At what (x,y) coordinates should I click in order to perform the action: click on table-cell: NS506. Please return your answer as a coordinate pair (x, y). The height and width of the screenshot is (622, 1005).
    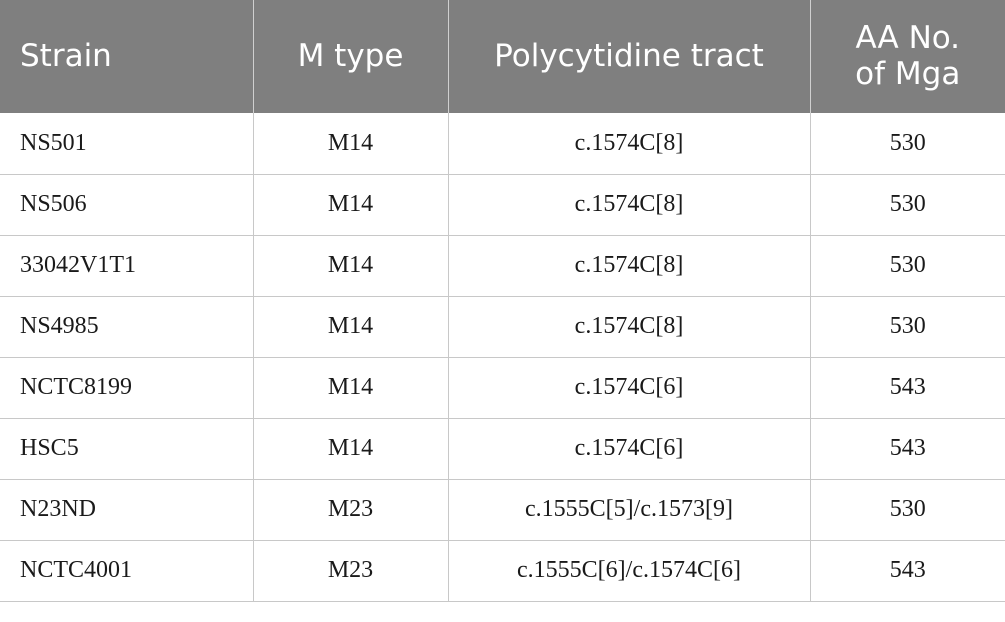
    Looking at the image, I should click on (126, 205).